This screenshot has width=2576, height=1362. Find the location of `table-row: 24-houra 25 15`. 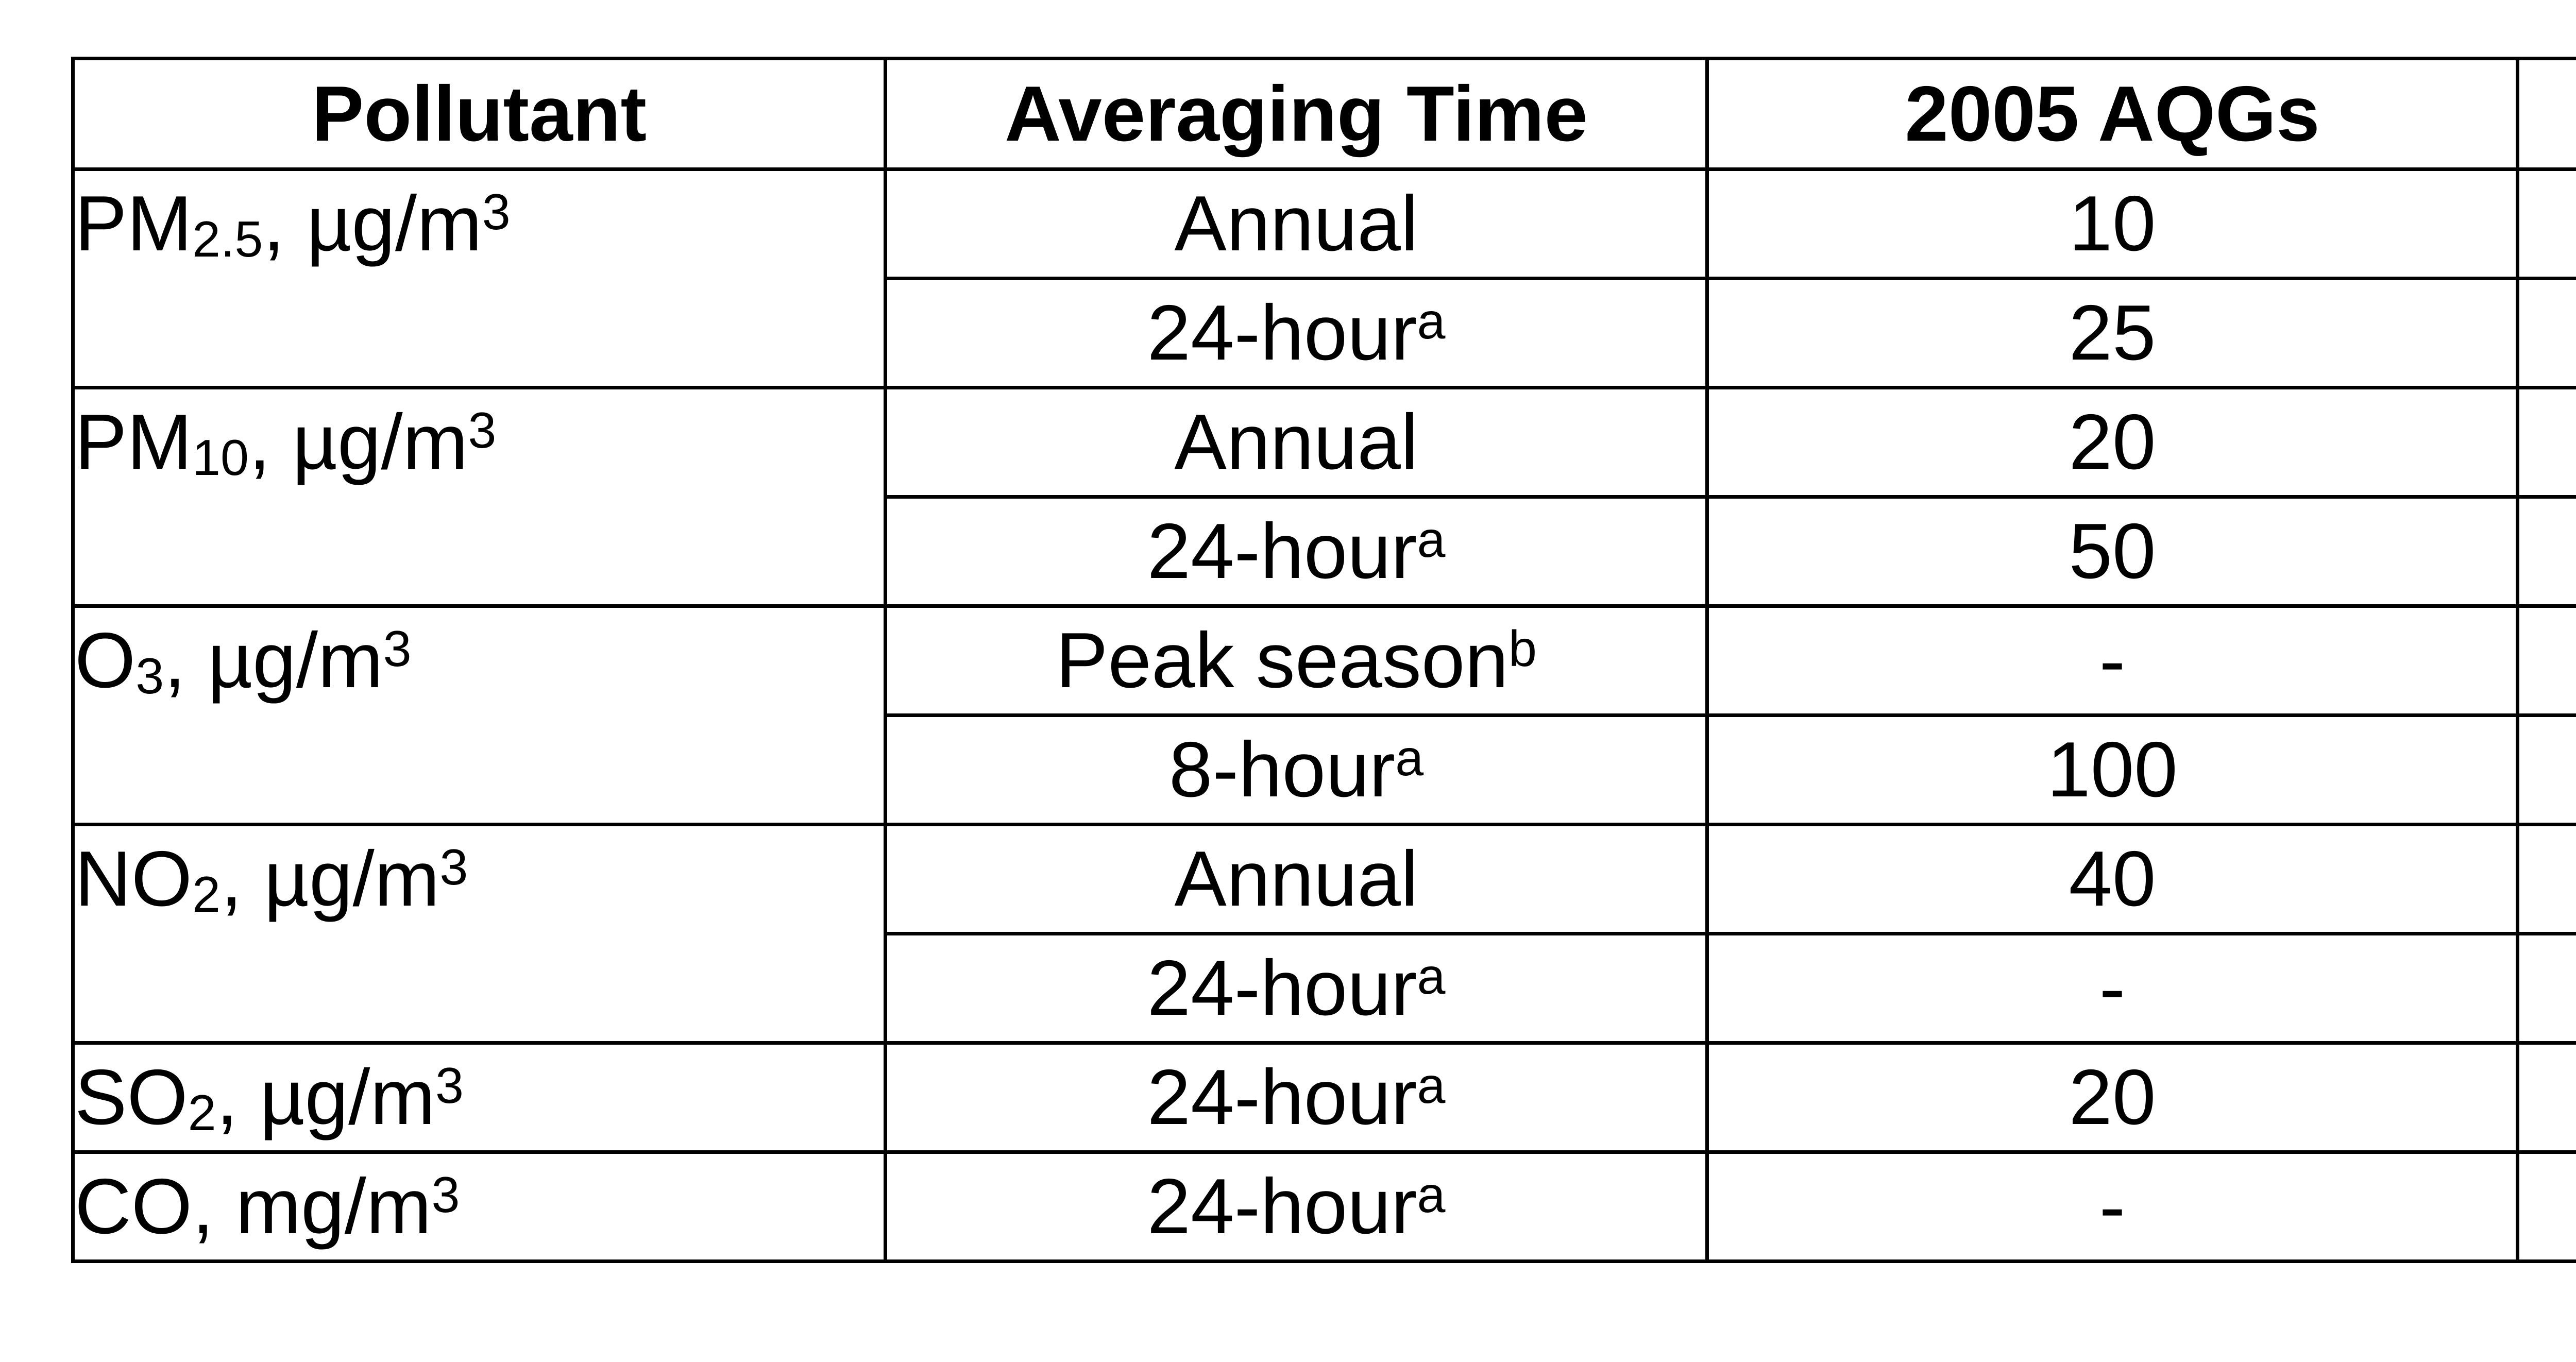

table-row: 24-houra 25 15 is located at coordinates (1324, 333).